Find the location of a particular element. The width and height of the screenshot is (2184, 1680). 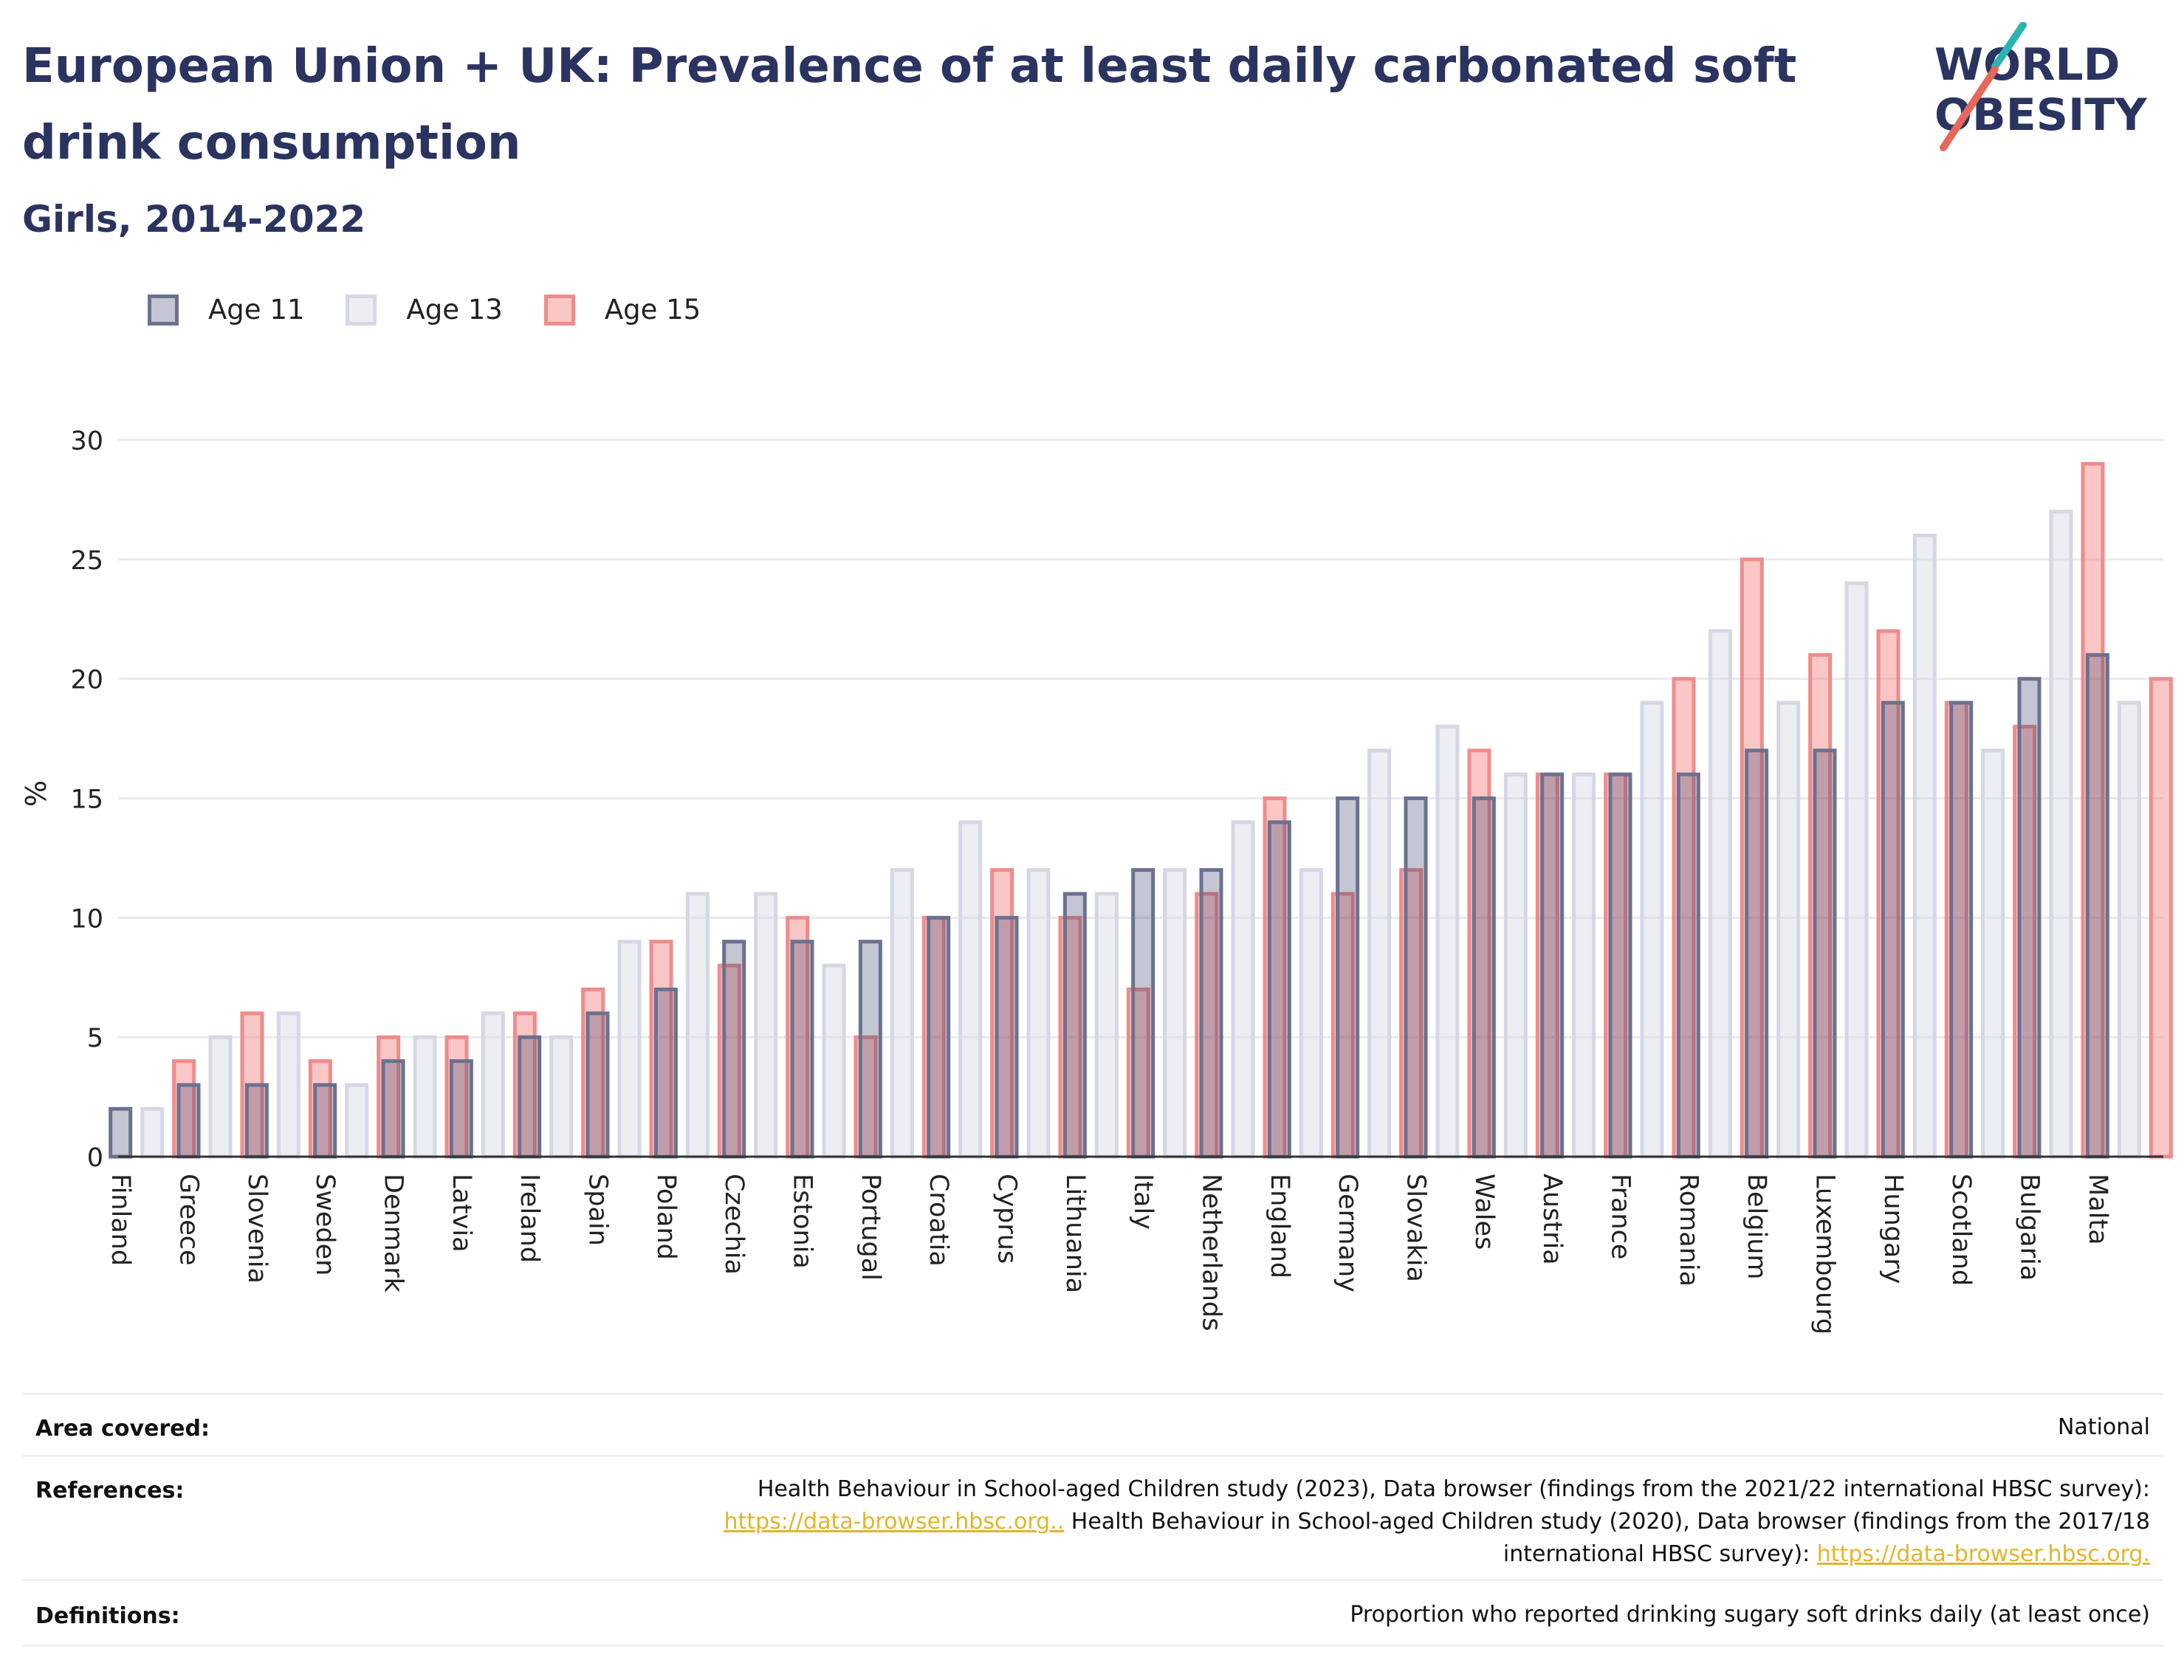

x-tick-label: Belgium is located at coordinates (1757, 1227).